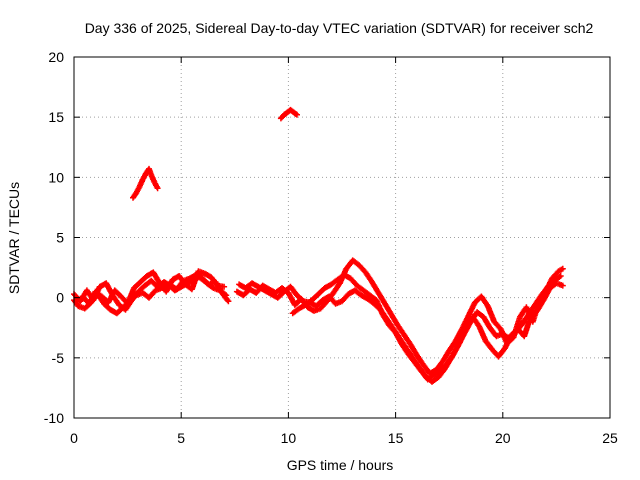 The height and width of the screenshot is (480, 640). Describe the element at coordinates (396, 438) in the screenshot. I see `x-tick-label: 15` at that location.